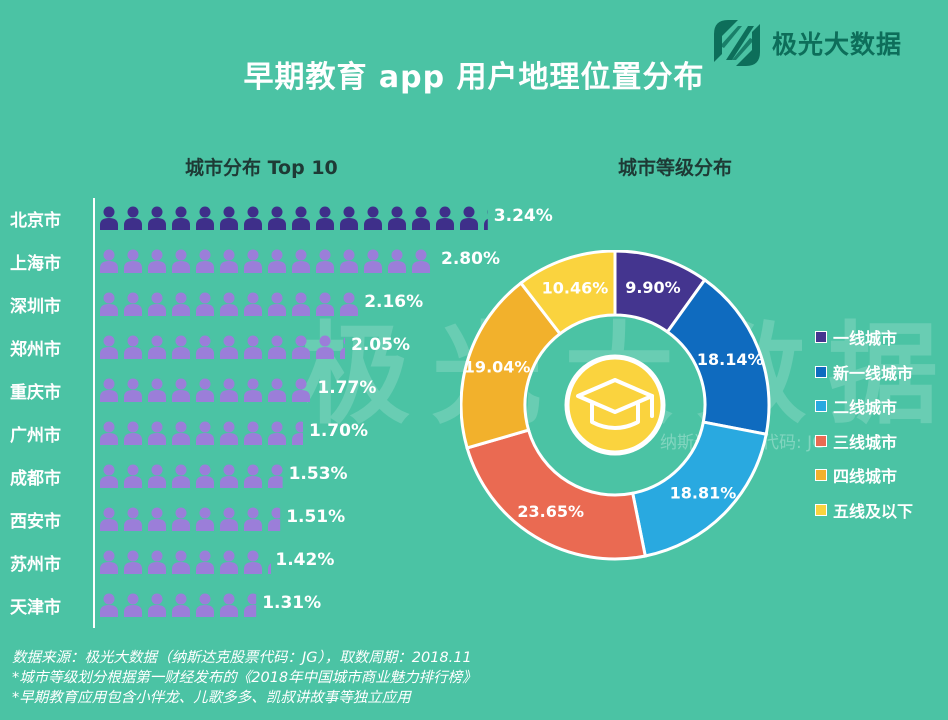  Describe the element at coordinates (873, 373) in the screenshot. I see `legend-label: 新一线城市` at that location.